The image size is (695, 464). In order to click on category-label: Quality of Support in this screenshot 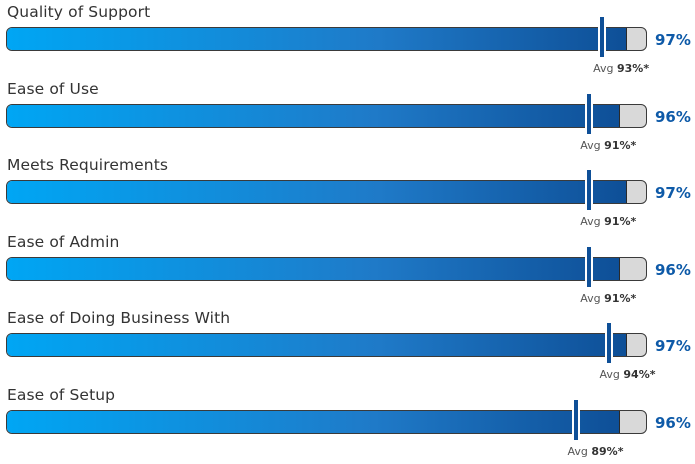, I will do `click(79, 12)`.